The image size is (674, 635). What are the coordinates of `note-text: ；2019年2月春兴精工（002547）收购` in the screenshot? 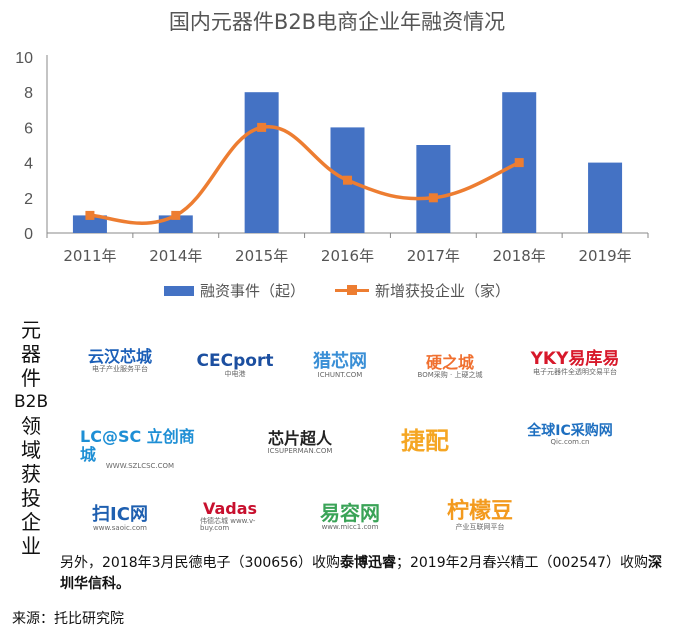 It's located at (521, 563).